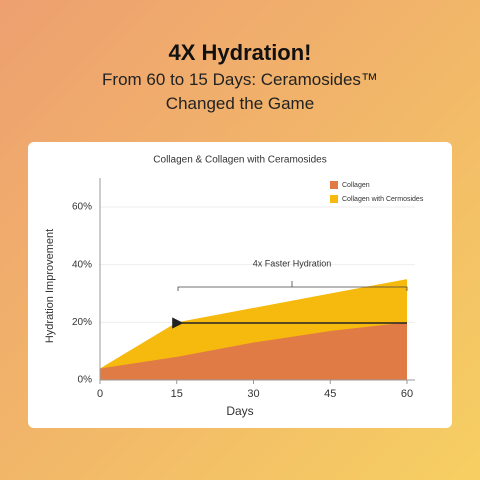 This screenshot has height=480, width=480. Describe the element at coordinates (383, 199) in the screenshot. I see `legend-label: Collagen with Cermosides` at that location.